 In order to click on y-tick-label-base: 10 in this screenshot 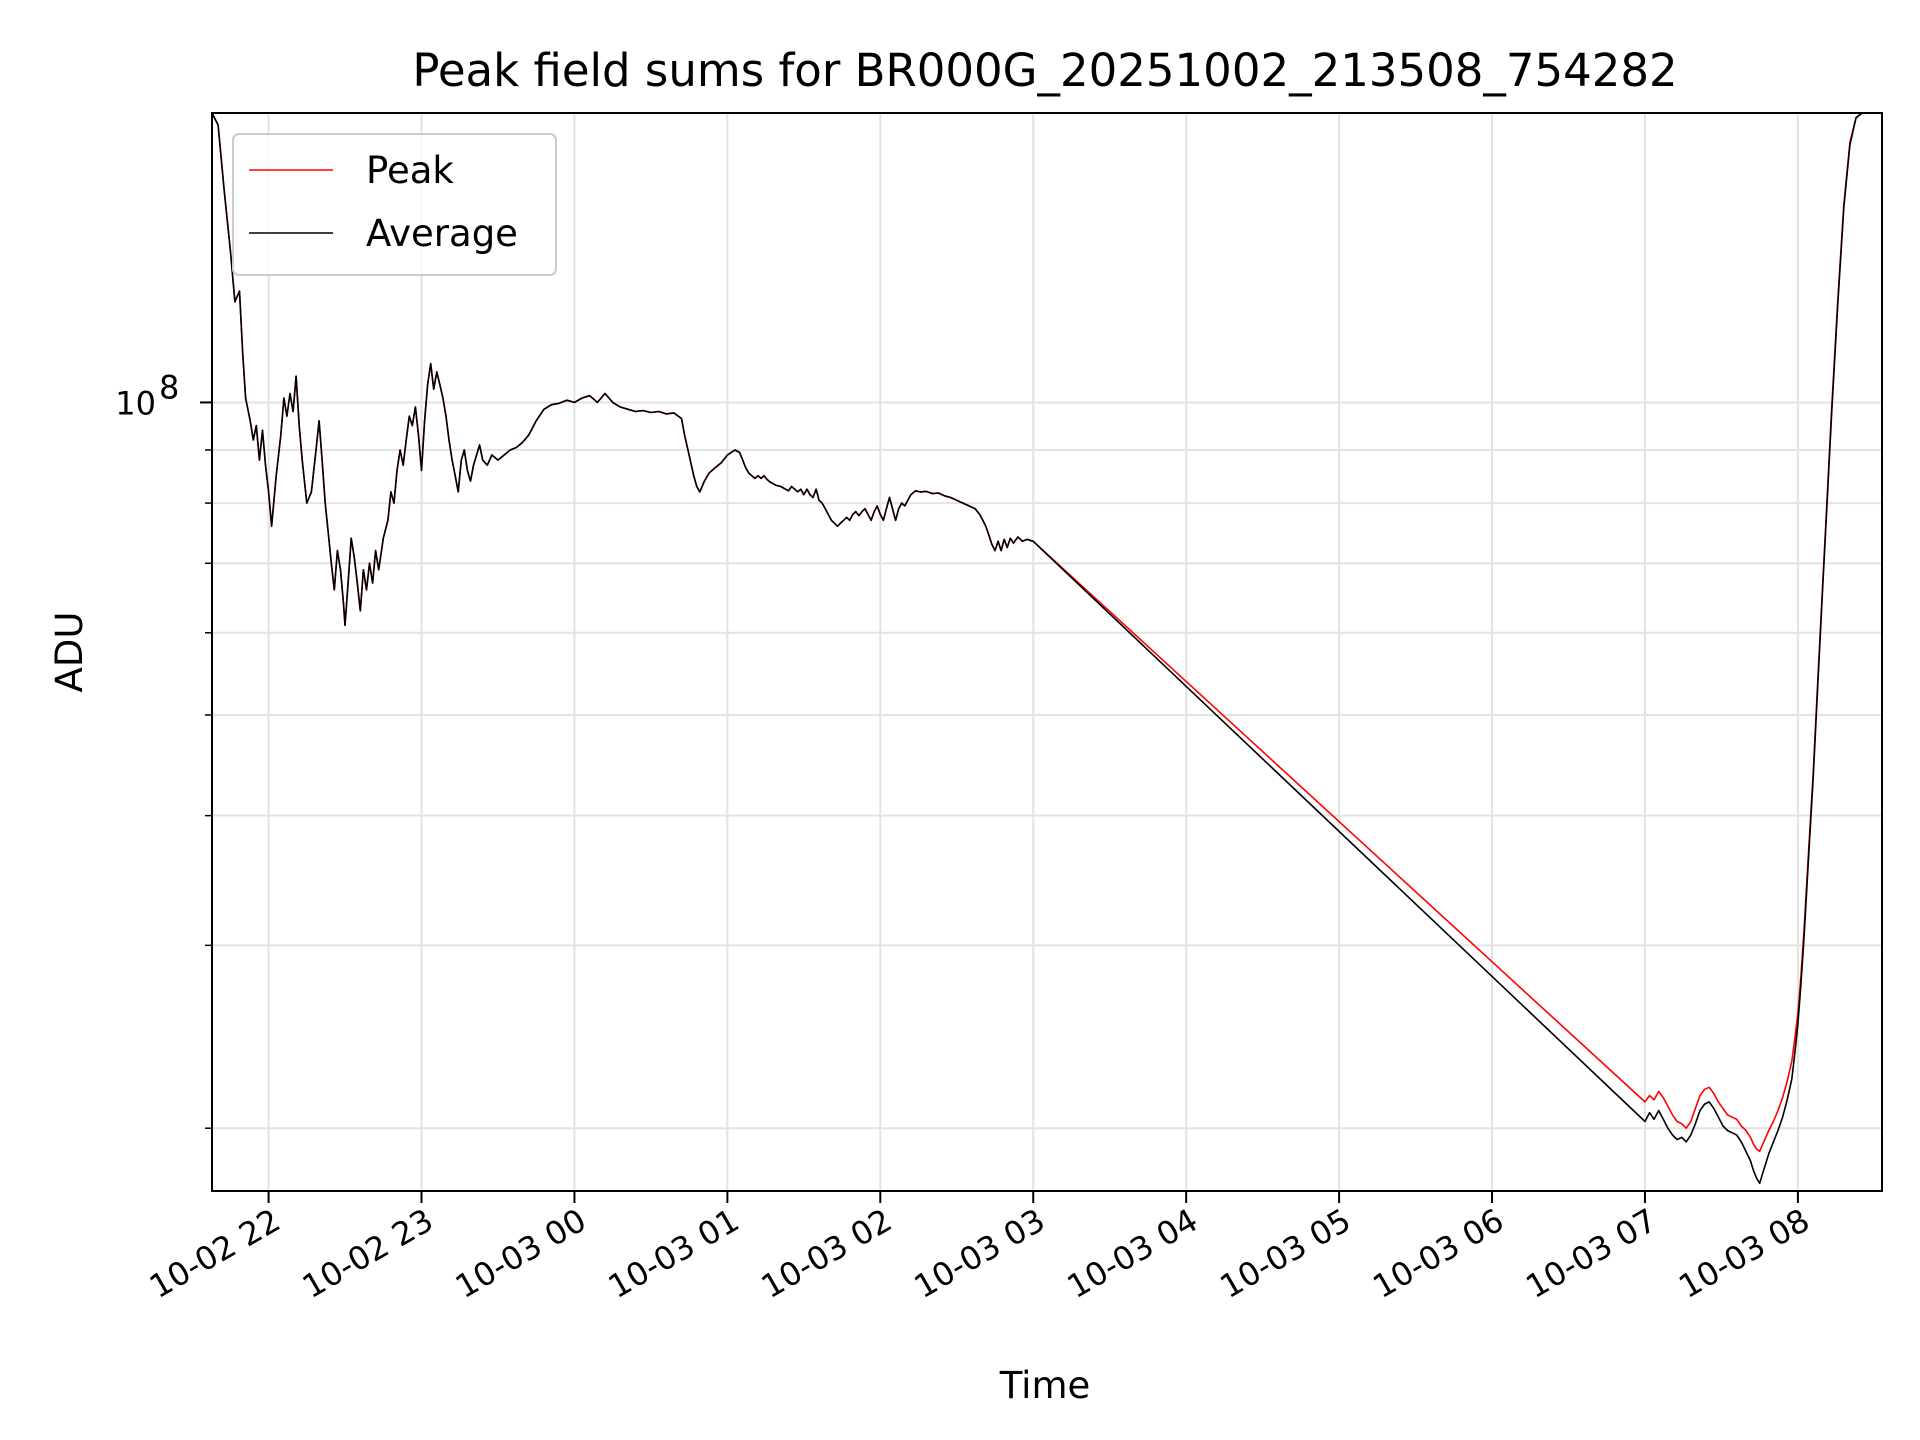, I will do `click(135, 403)`.